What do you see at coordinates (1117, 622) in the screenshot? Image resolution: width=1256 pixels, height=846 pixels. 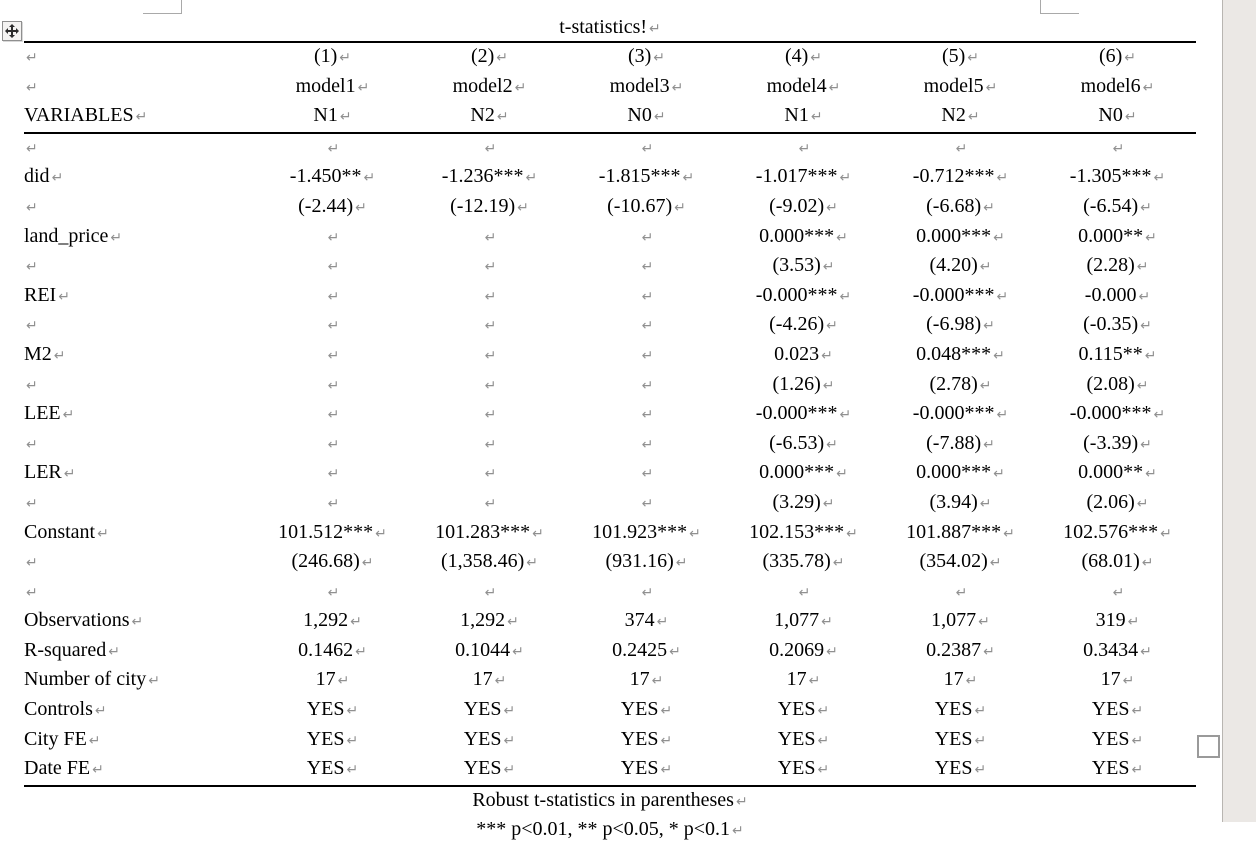 I see `value-cell: 319 ↵` at bounding box center [1117, 622].